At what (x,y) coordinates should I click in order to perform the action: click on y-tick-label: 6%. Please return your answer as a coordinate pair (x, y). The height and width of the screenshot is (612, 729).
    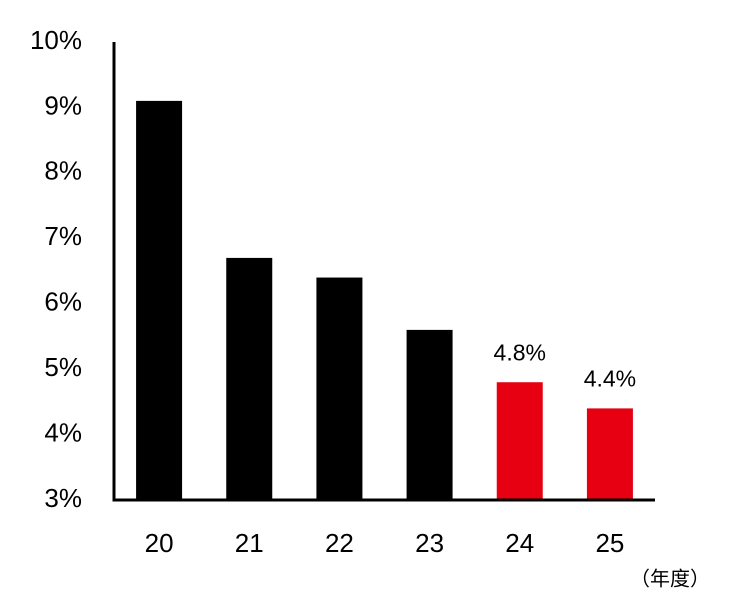
    Looking at the image, I should click on (63, 302).